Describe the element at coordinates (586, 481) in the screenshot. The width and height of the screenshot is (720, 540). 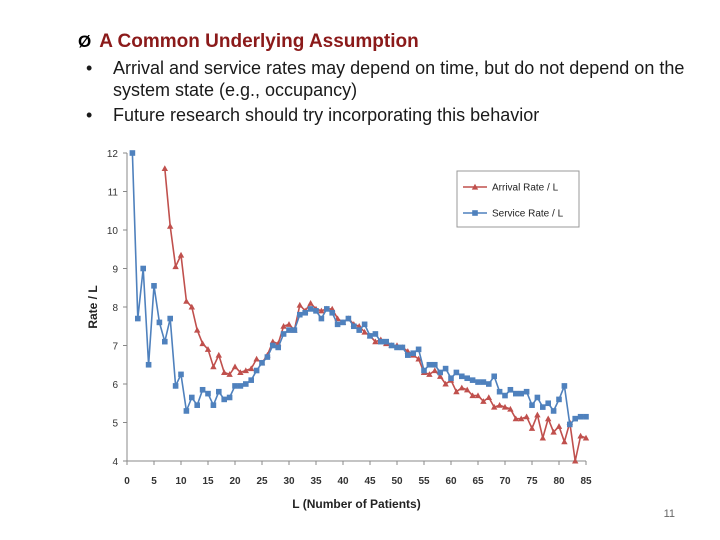
I see `x-tick-label: 85` at that location.